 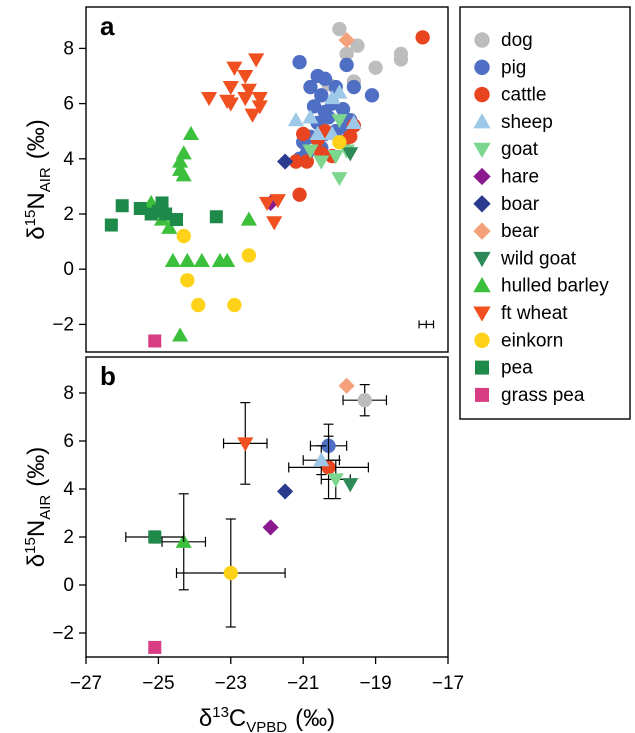 I want to click on x-tick-label: −21, so click(x=303, y=683).